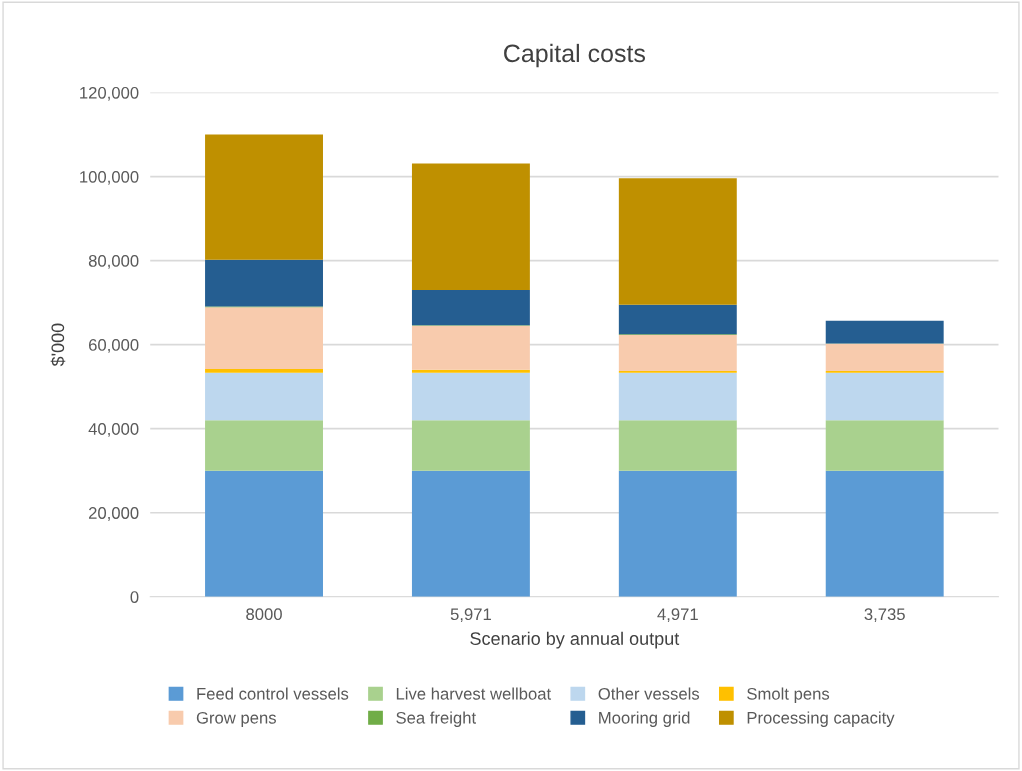 The image size is (1022, 771). I want to click on x-tick-label: 5,971, so click(470, 615).